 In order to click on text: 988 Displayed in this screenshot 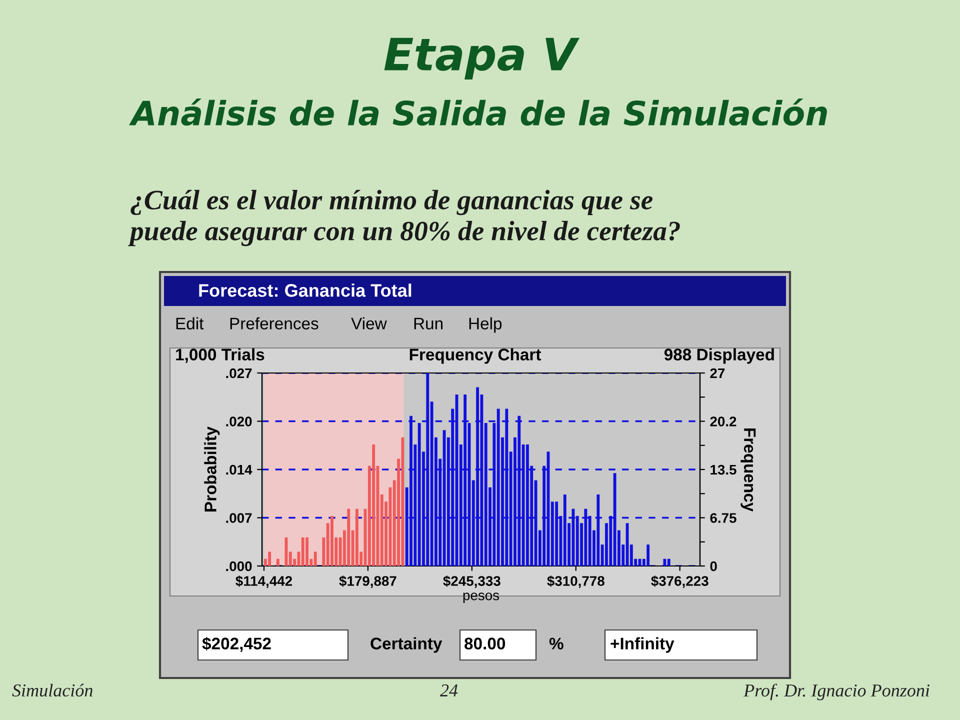, I will do `click(719, 356)`.